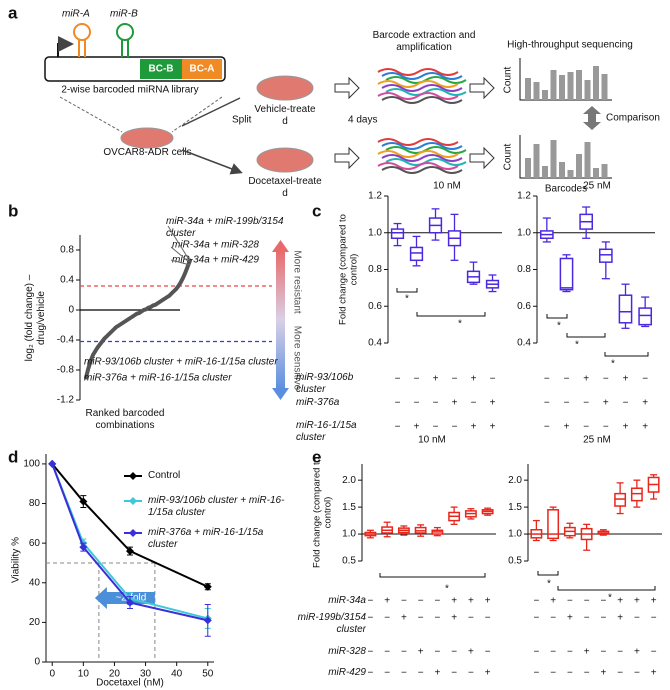 This screenshot has height=690, width=670. Describe the element at coordinates (35, 582) in the screenshot. I see `y-tick-label: 40` at that location.